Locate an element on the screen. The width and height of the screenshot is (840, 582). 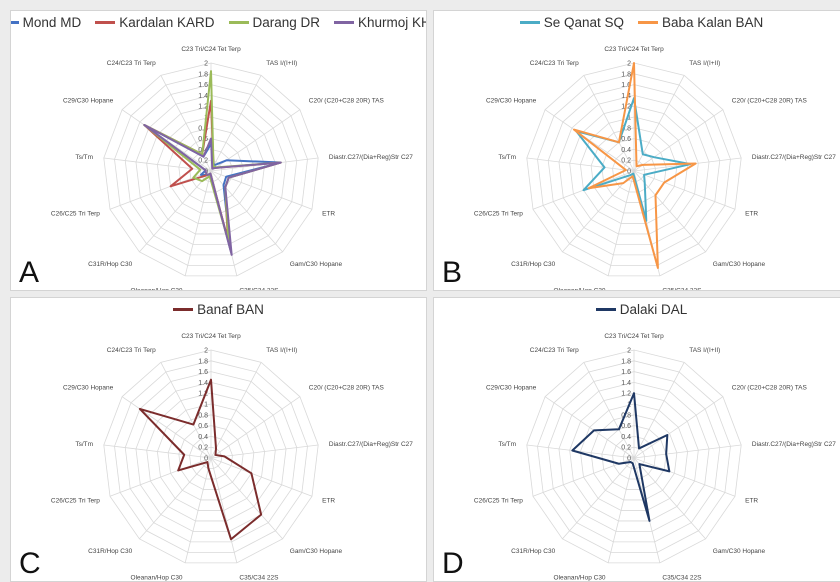
legend: Dalaki DAL is located at coordinates (637, 309).